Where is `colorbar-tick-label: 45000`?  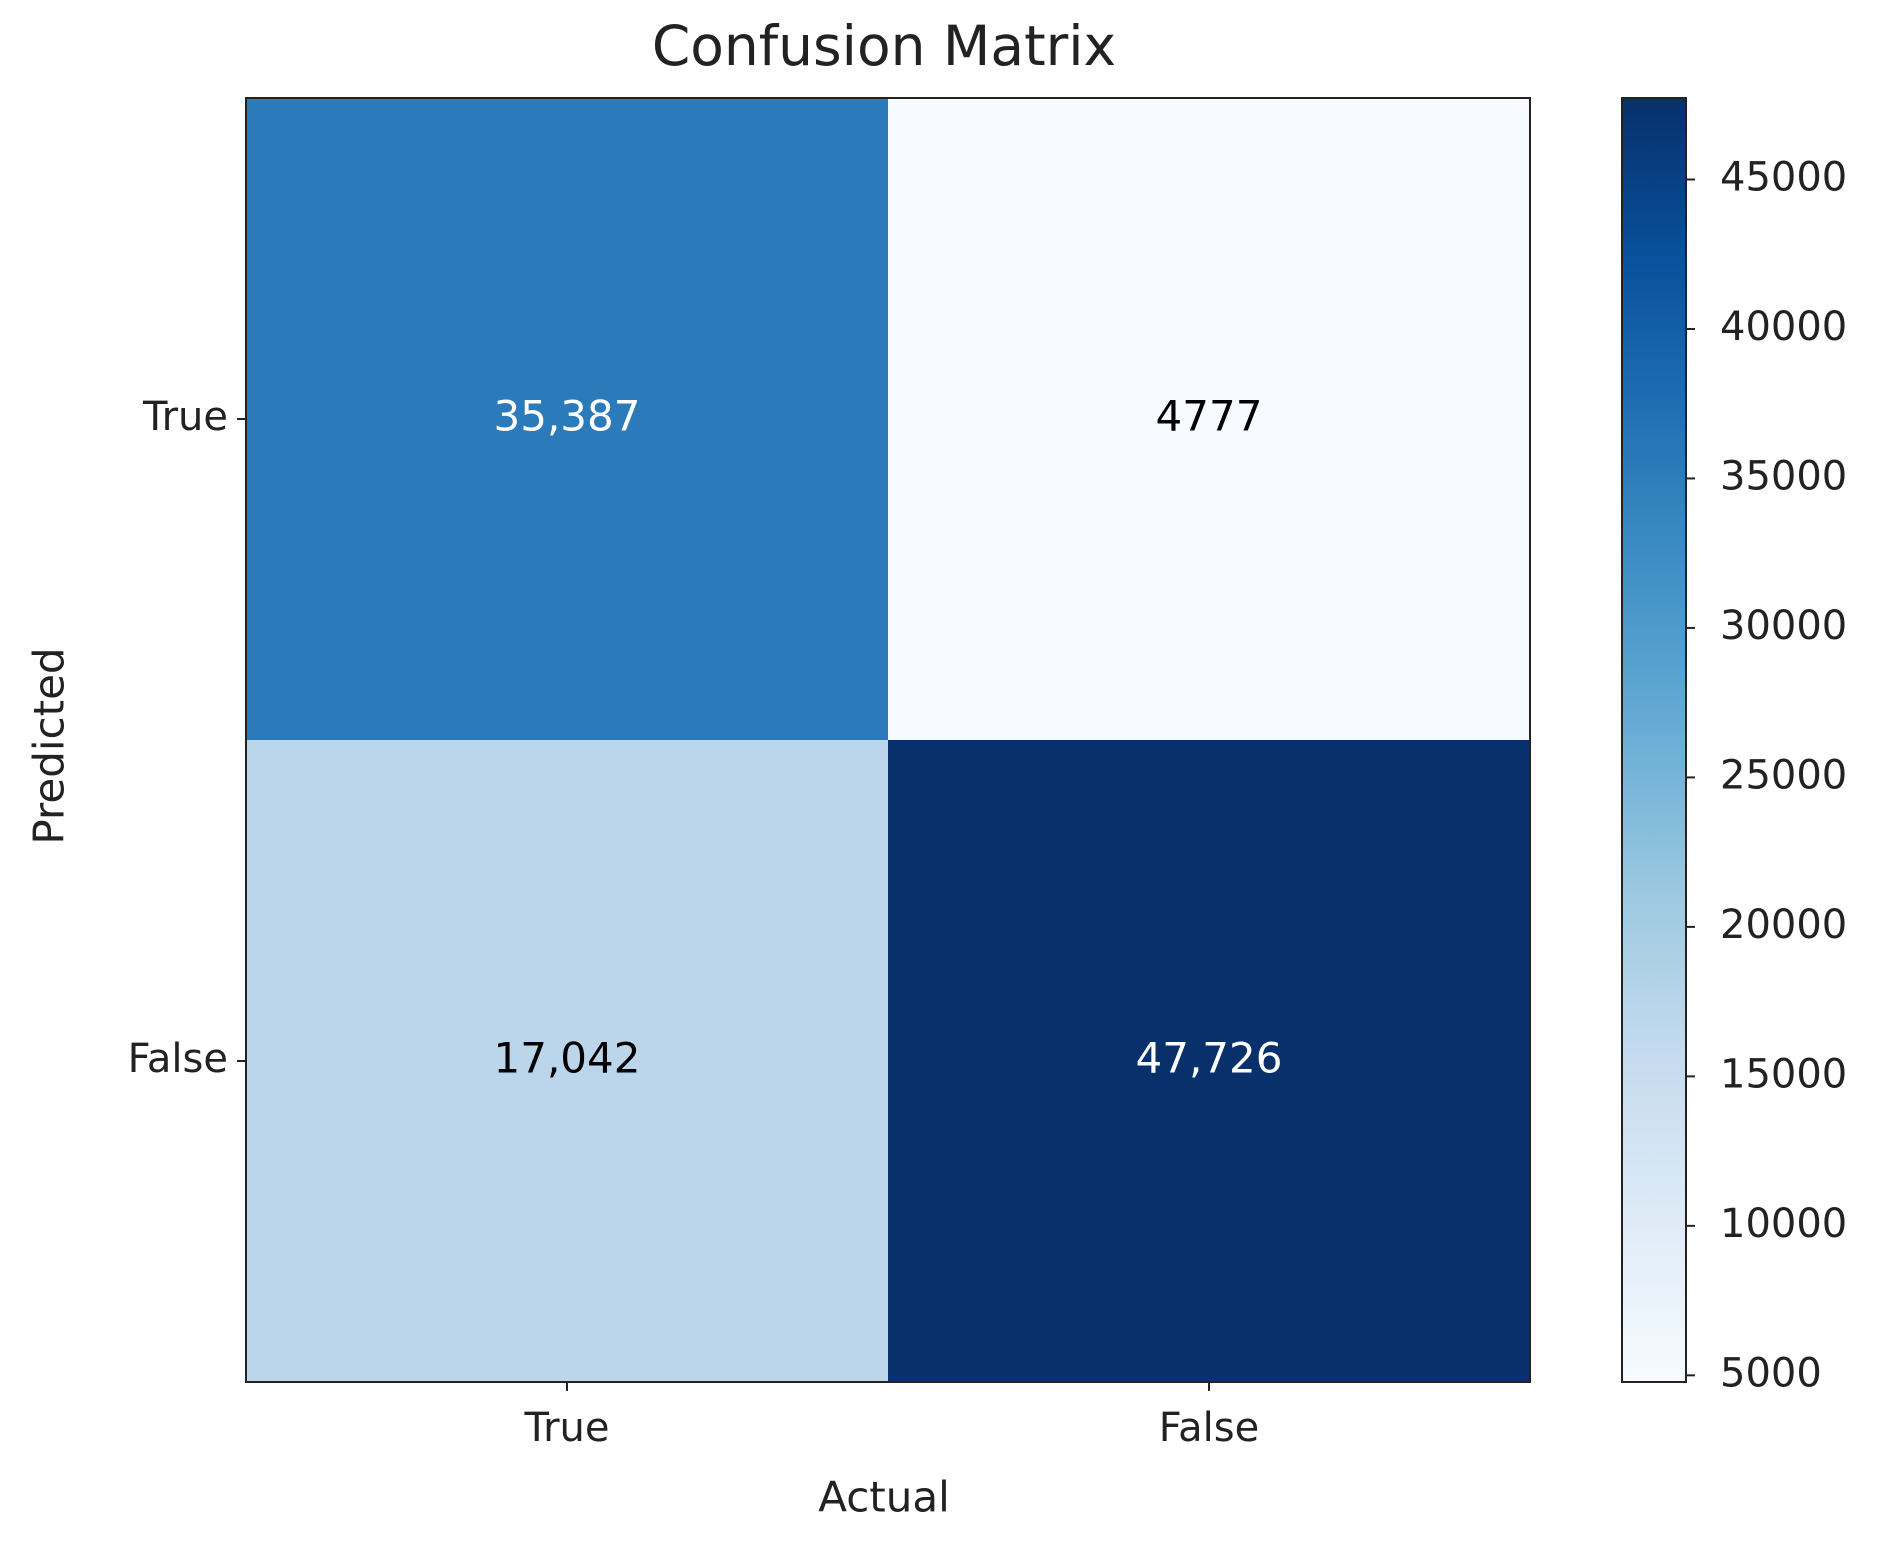
colorbar-tick-label: 45000 is located at coordinates (1783, 177).